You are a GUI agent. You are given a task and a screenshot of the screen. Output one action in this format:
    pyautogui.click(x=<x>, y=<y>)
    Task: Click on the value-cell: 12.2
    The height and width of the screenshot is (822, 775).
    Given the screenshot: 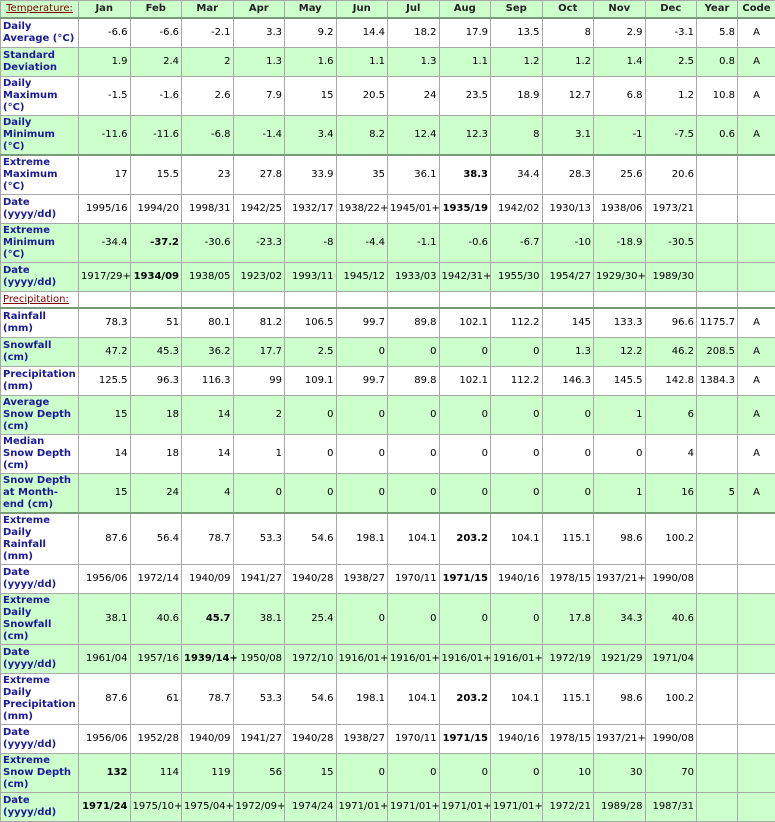 What is the action you would take?
    pyautogui.click(x=620, y=352)
    